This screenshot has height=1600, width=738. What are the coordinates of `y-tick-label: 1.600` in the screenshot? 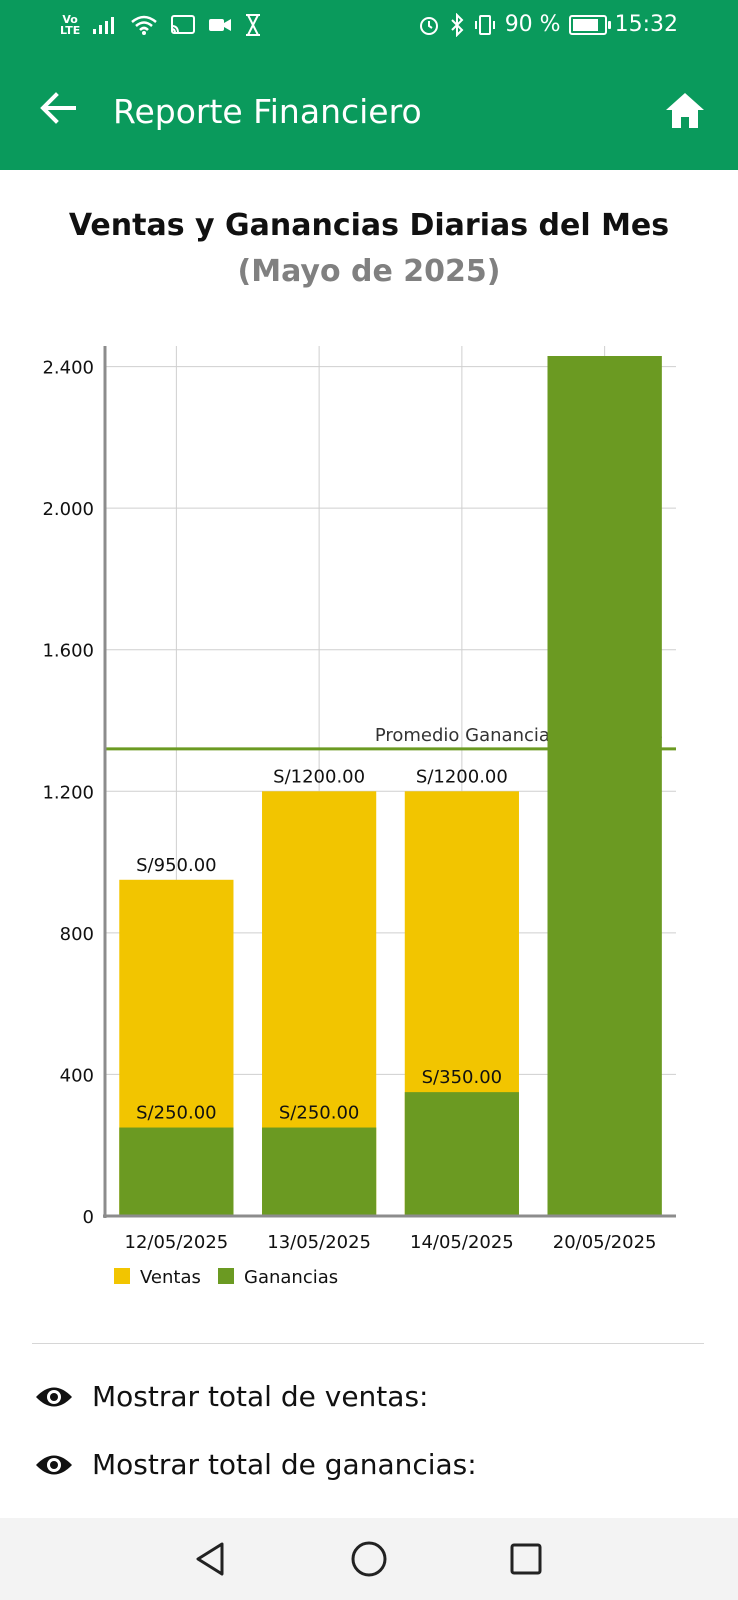 It's located at (68, 651).